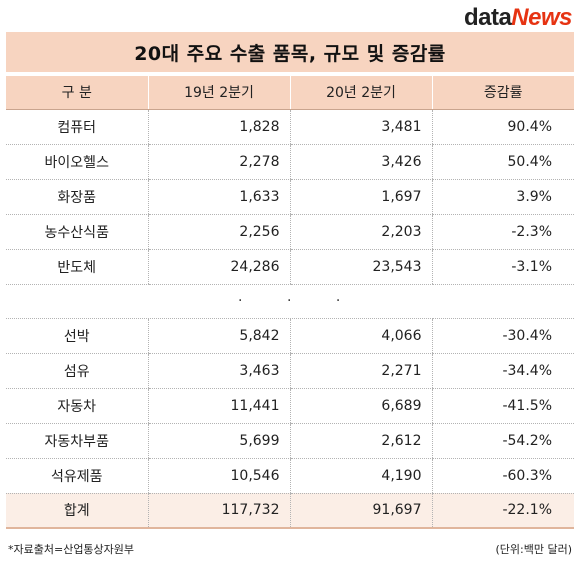  I want to click on change-rate-cell: -54.2%, so click(502, 441).